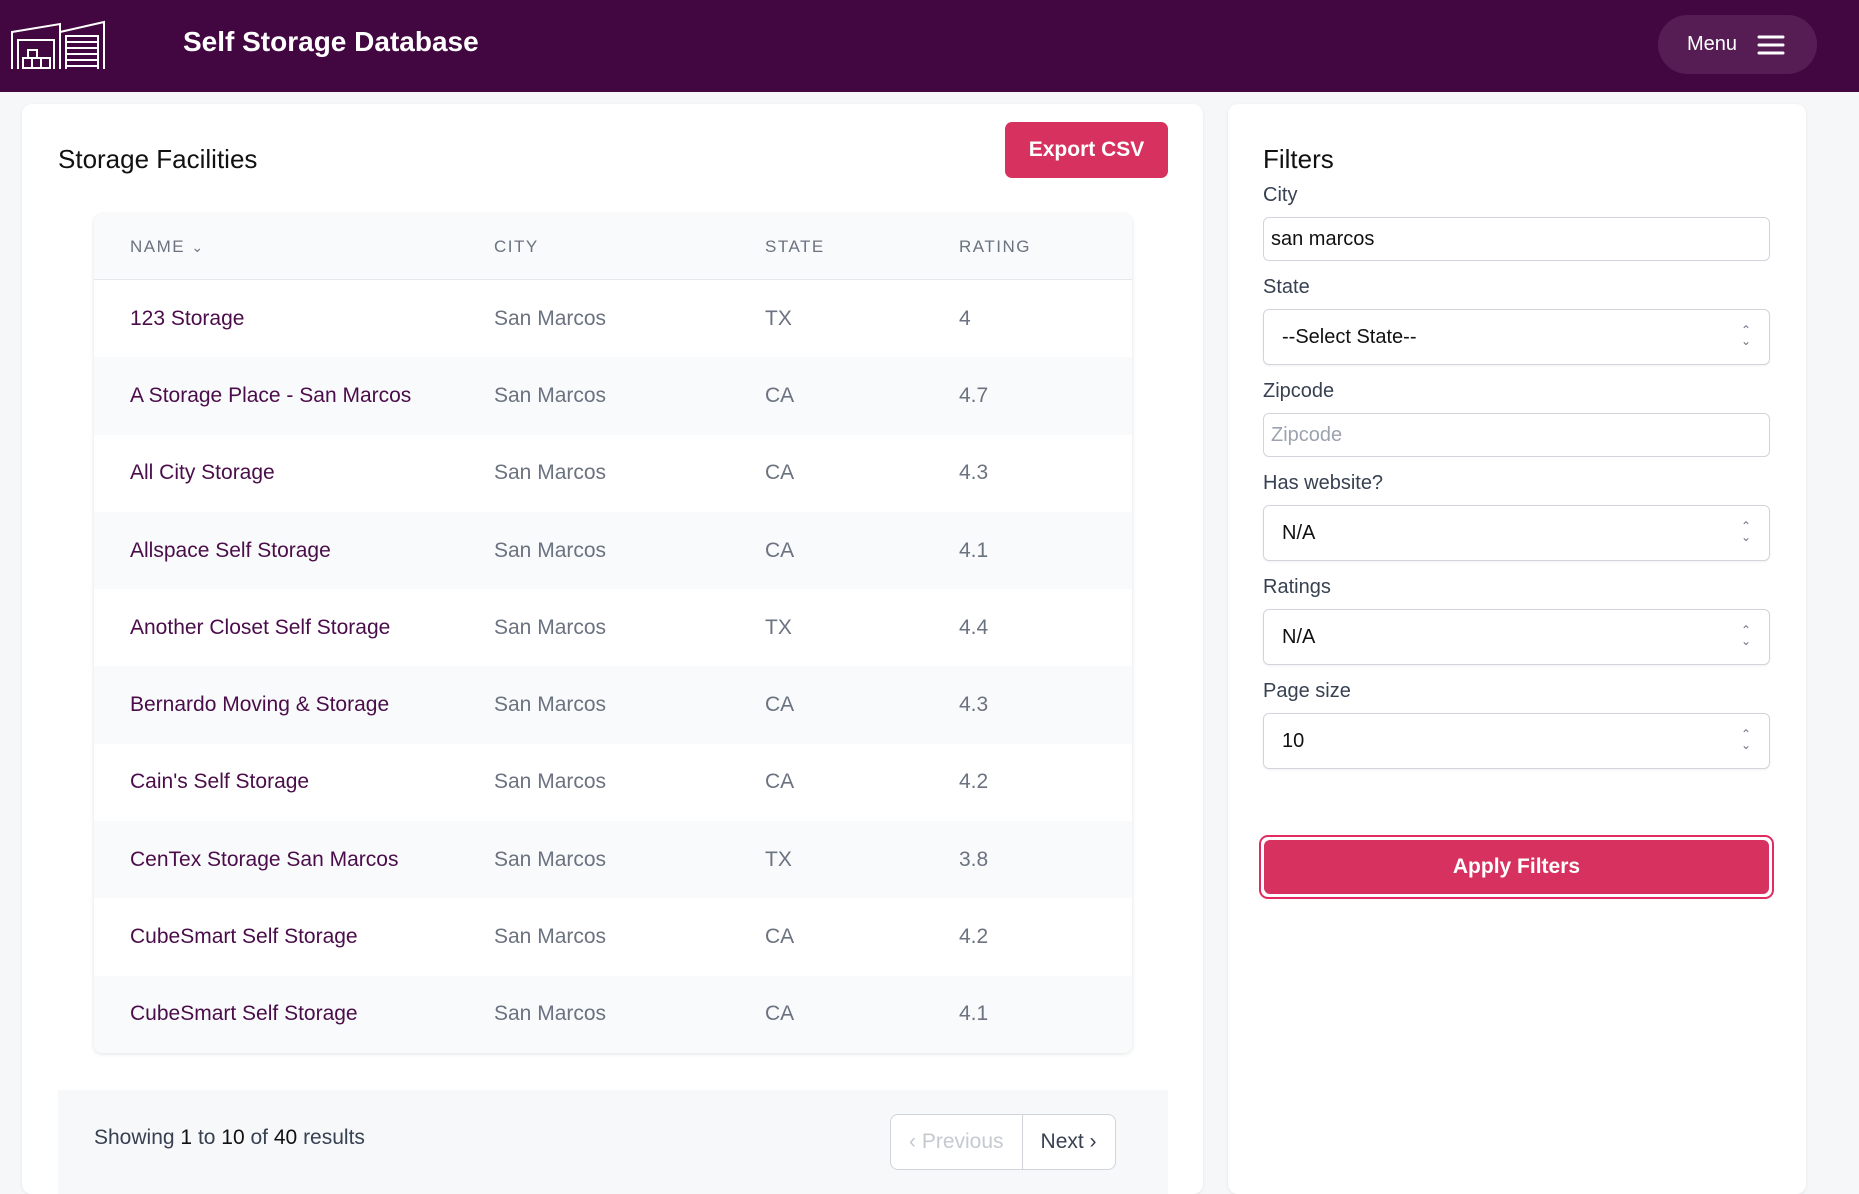  What do you see at coordinates (1086, 150) in the screenshot?
I see `export-csv-button: Export CSV` at bounding box center [1086, 150].